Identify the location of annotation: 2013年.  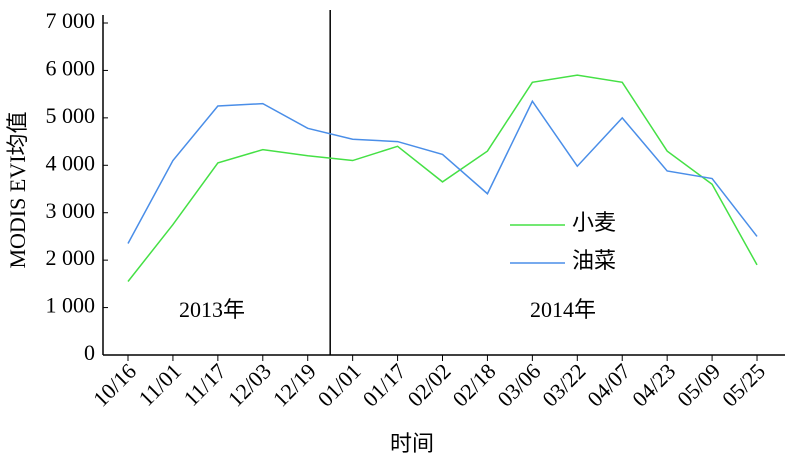
(212, 309).